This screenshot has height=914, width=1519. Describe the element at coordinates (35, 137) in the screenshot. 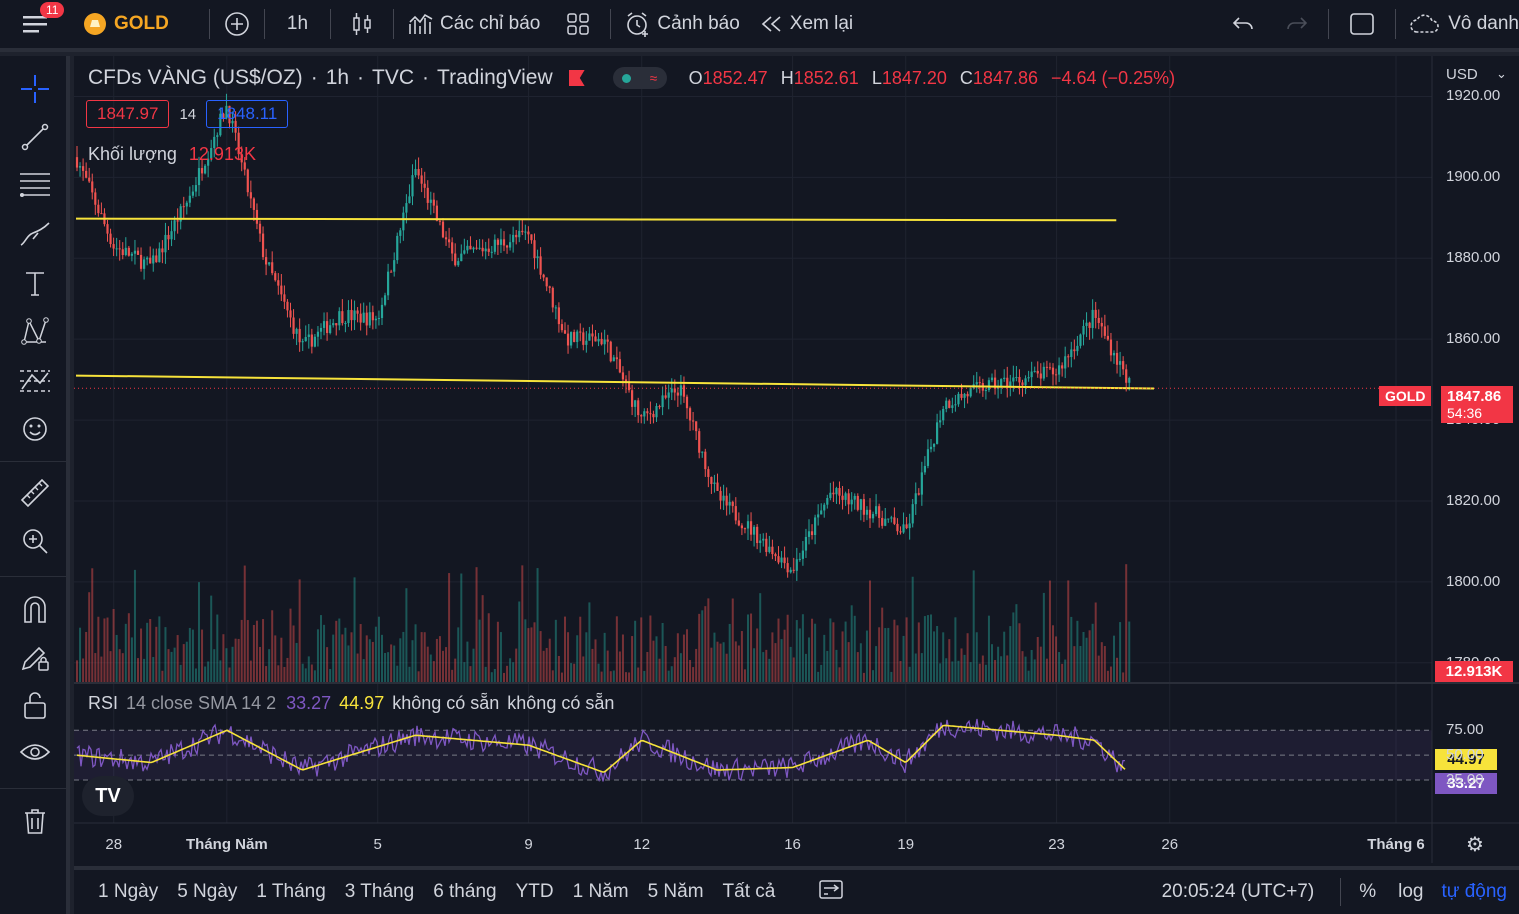

I see `trendline-tool` at that location.